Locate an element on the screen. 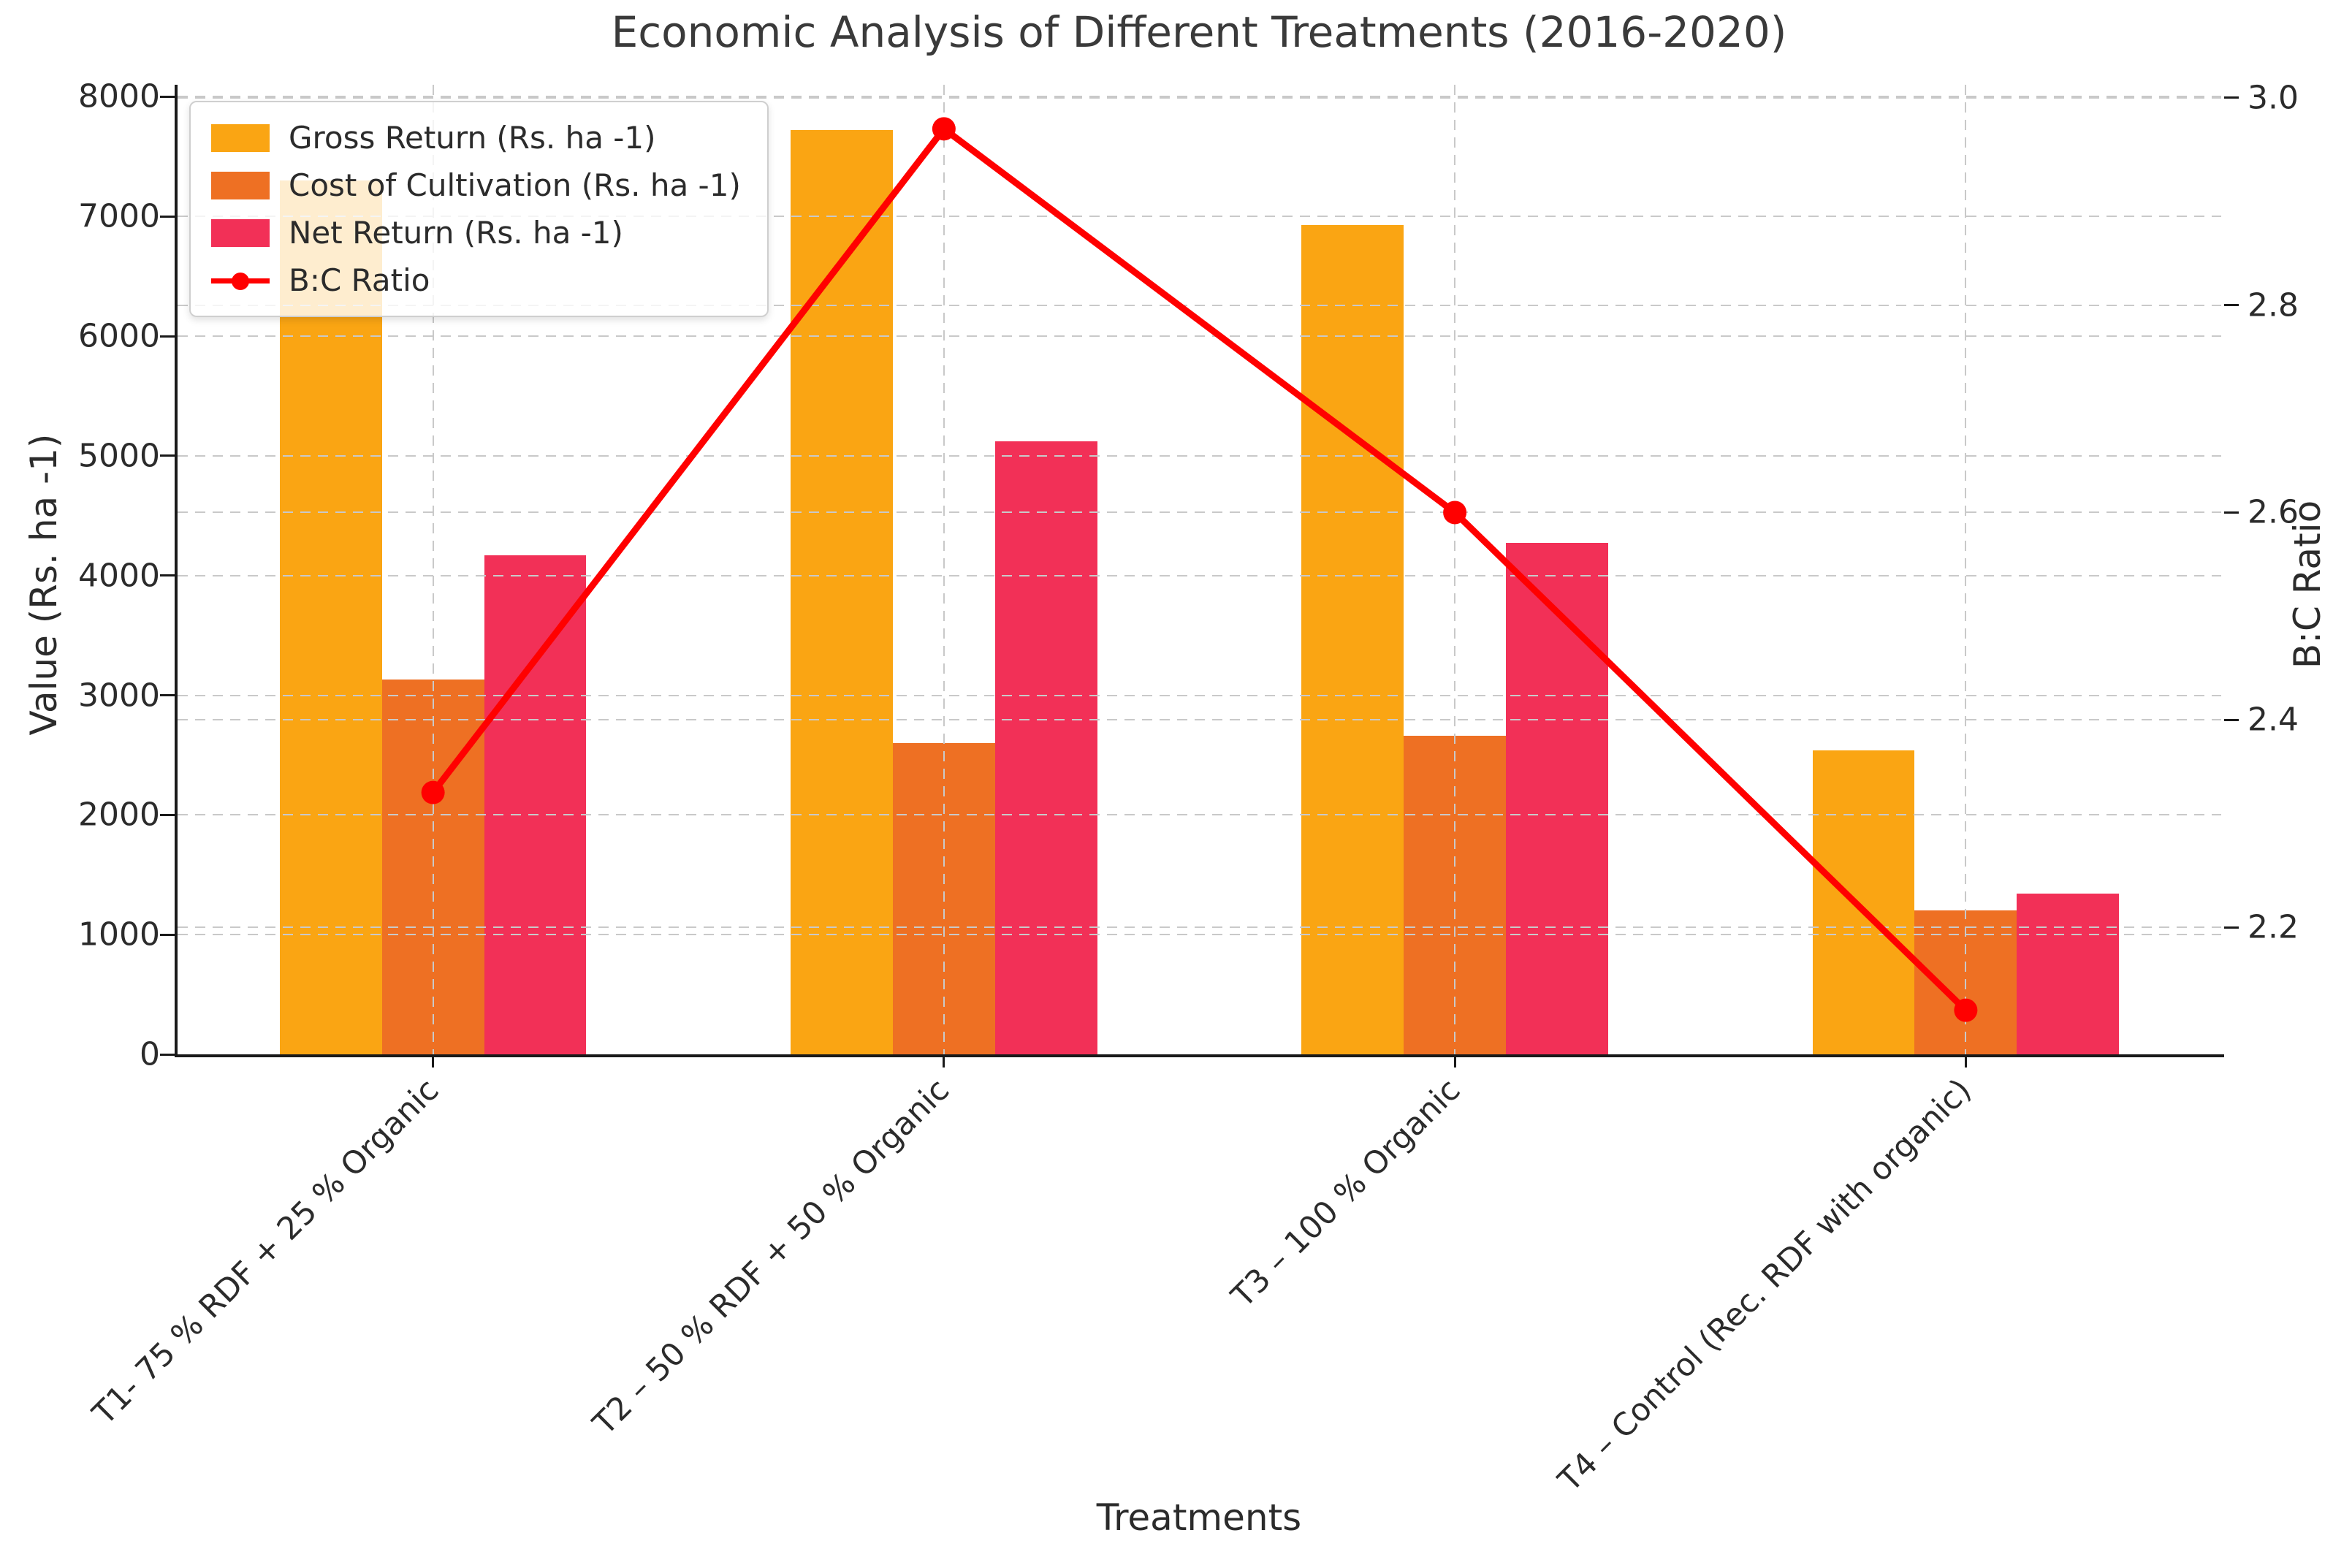  y-tick-label-5000: 5000 is located at coordinates (119, 456).